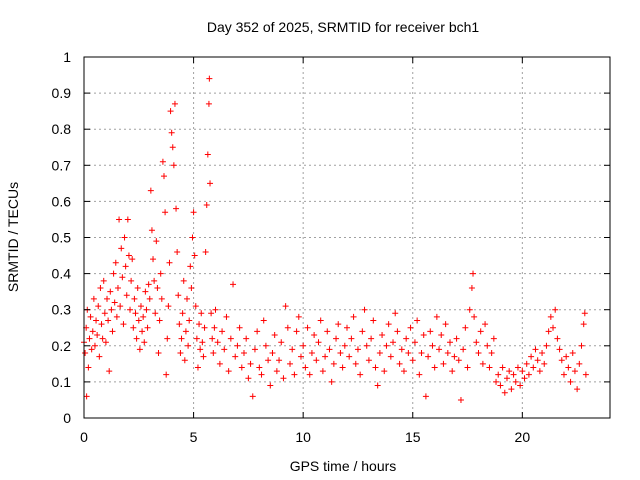 The image size is (640, 480). I want to click on x-tick-label: 10, so click(303, 437).